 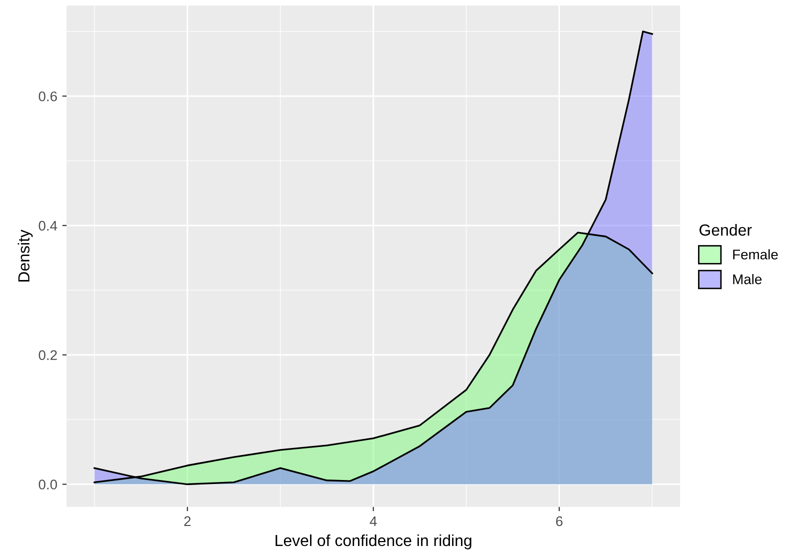 What do you see at coordinates (374, 542) in the screenshot?
I see `x-axis-title: Level of confidence in riding` at bounding box center [374, 542].